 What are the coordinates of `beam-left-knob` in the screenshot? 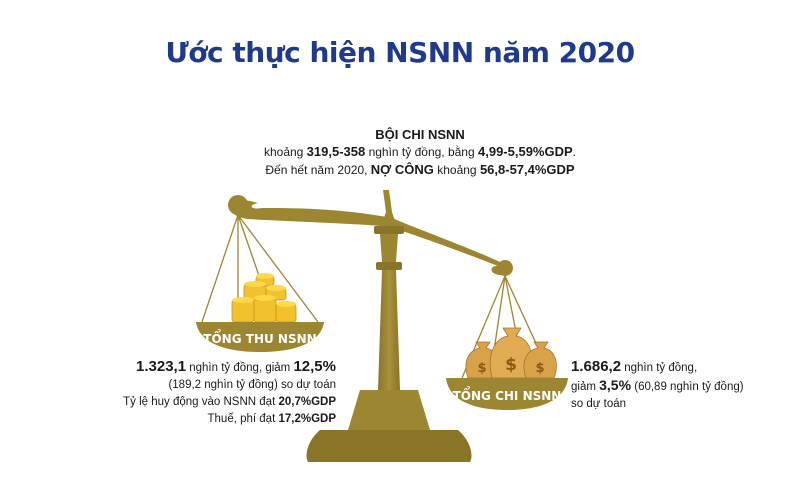 It's located at (238, 205).